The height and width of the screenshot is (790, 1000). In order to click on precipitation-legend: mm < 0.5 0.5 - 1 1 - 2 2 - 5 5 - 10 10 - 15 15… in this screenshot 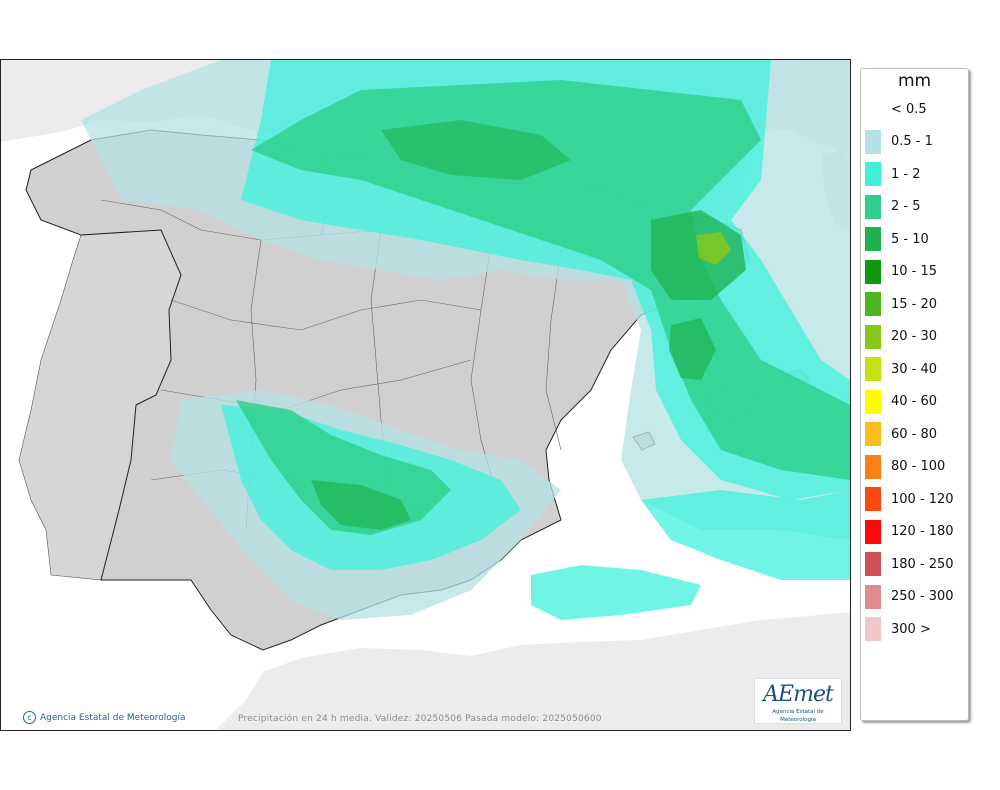, I will do `click(914, 394)`.